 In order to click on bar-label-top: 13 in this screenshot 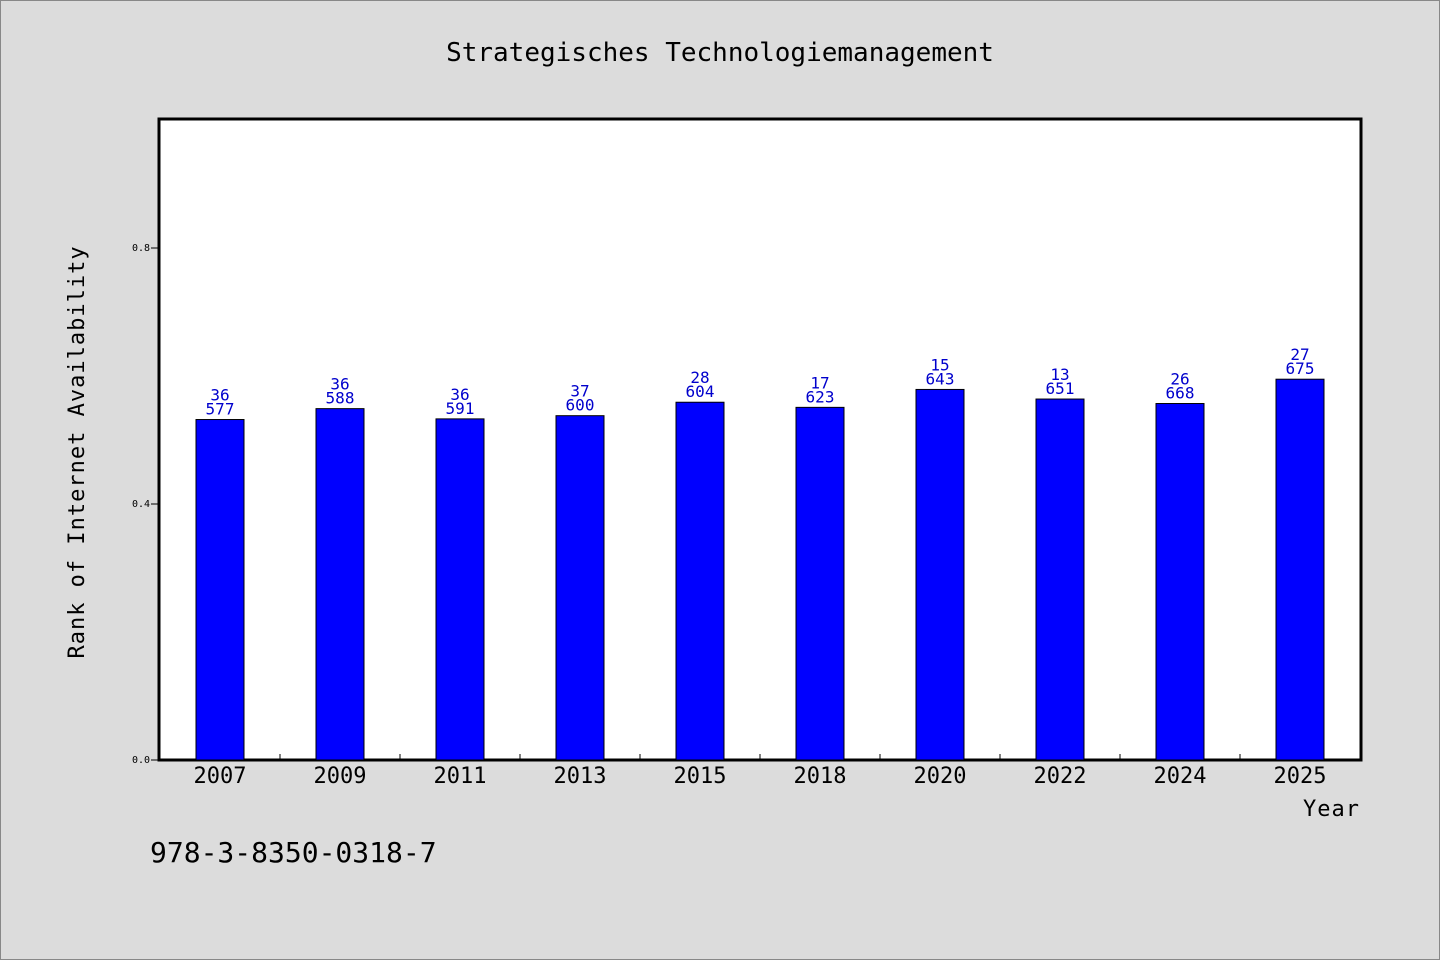, I will do `click(1059, 374)`.